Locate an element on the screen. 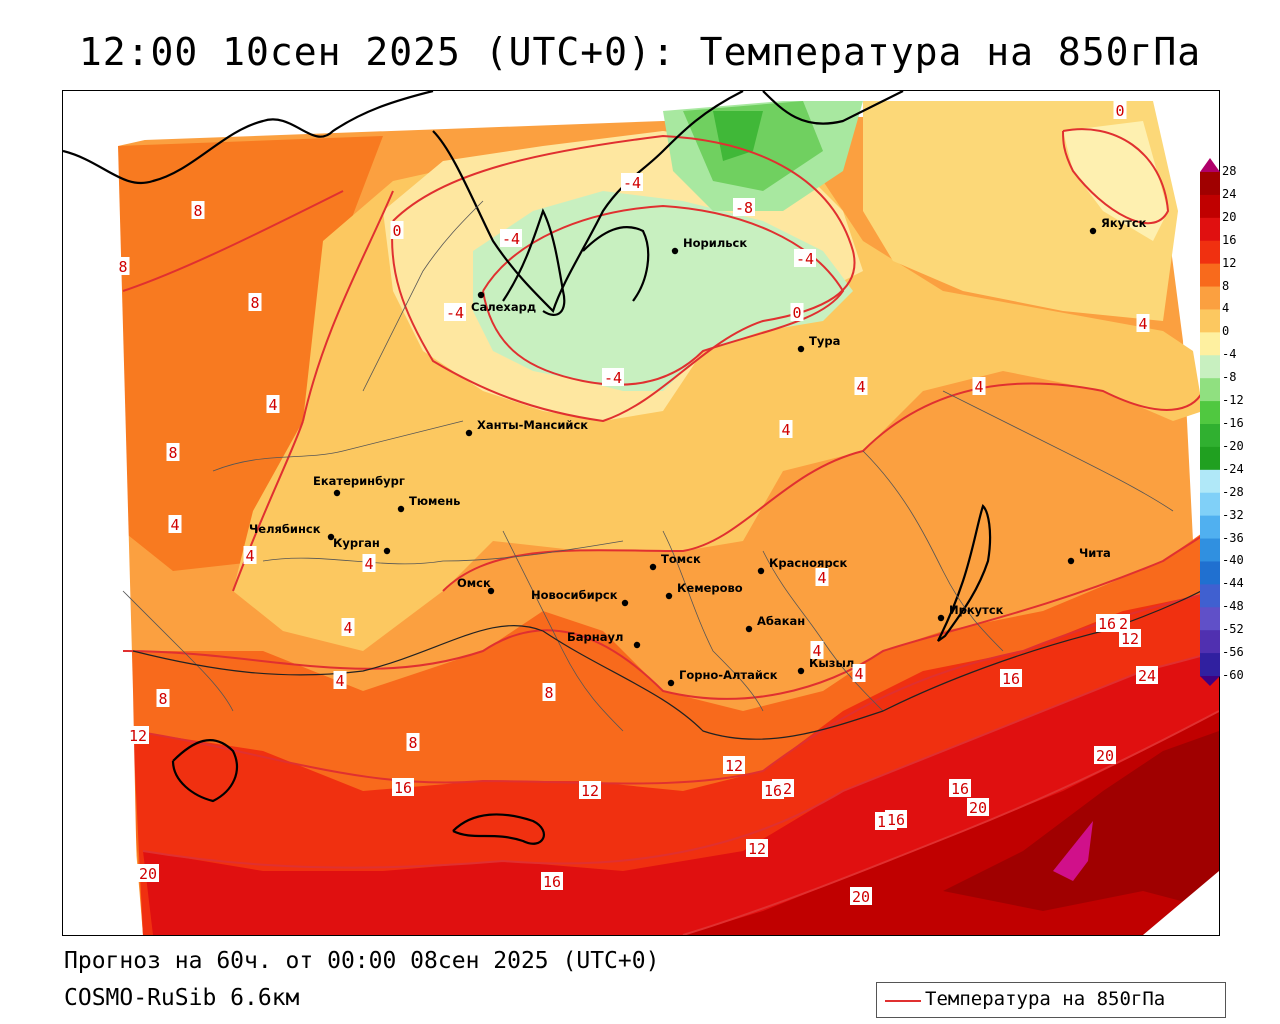 This screenshot has width=1280, height=1024. colorbar-top-arrow is located at coordinates (1210, 165).